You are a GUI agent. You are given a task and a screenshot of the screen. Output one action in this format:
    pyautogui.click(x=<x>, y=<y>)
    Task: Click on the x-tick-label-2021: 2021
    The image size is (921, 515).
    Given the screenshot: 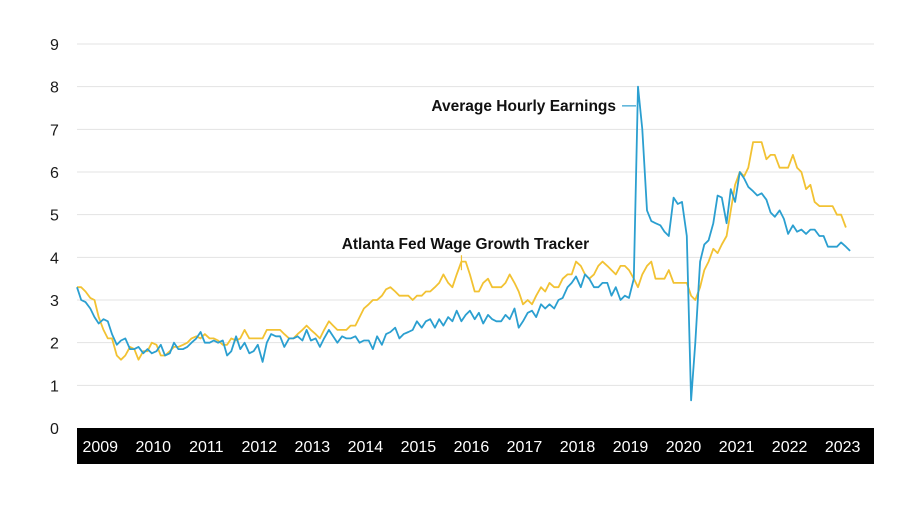 What is the action you would take?
    pyautogui.click(x=737, y=447)
    